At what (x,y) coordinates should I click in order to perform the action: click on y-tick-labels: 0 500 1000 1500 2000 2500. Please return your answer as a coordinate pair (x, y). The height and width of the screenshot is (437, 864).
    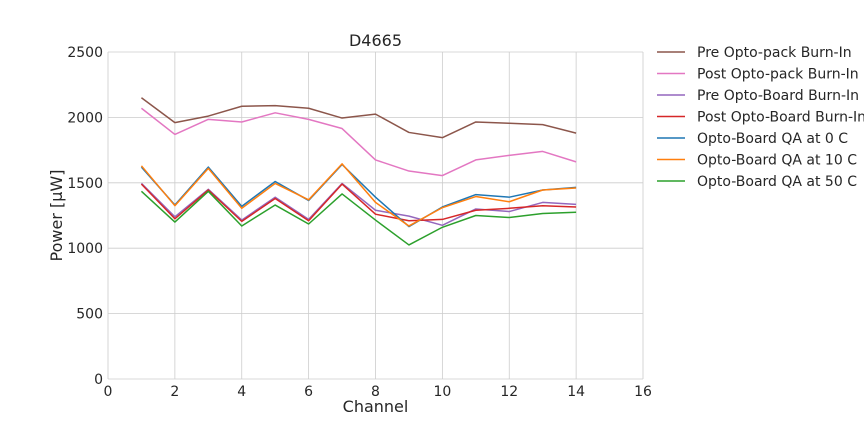
    Looking at the image, I should click on (85, 216).